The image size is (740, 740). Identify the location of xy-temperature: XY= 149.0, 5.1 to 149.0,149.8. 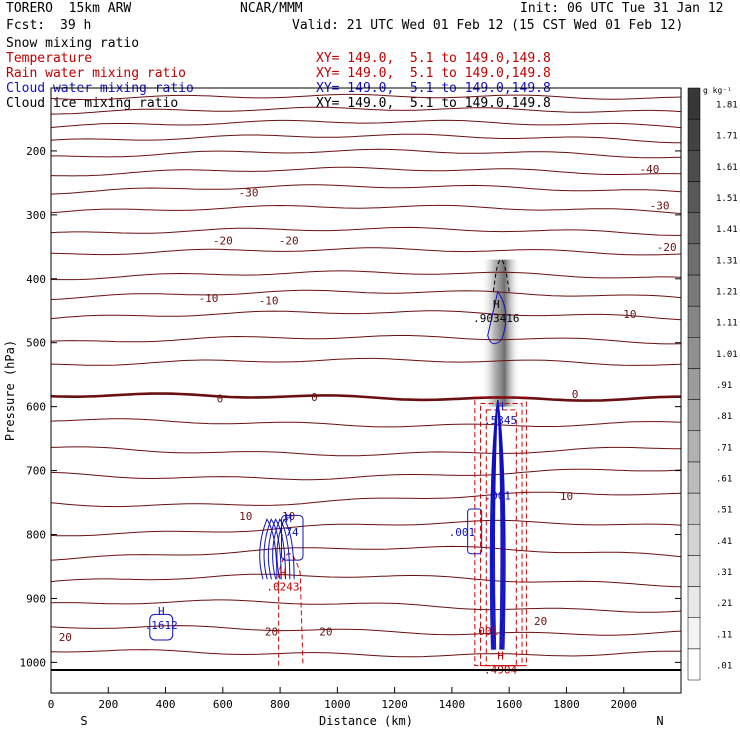
(433, 58).